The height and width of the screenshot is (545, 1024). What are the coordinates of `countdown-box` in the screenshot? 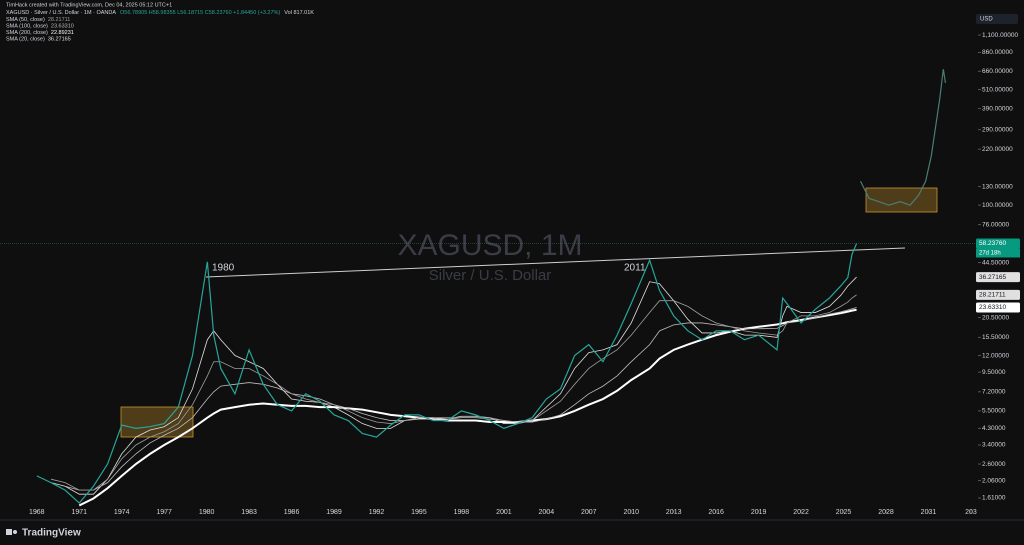 It's located at (998, 253).